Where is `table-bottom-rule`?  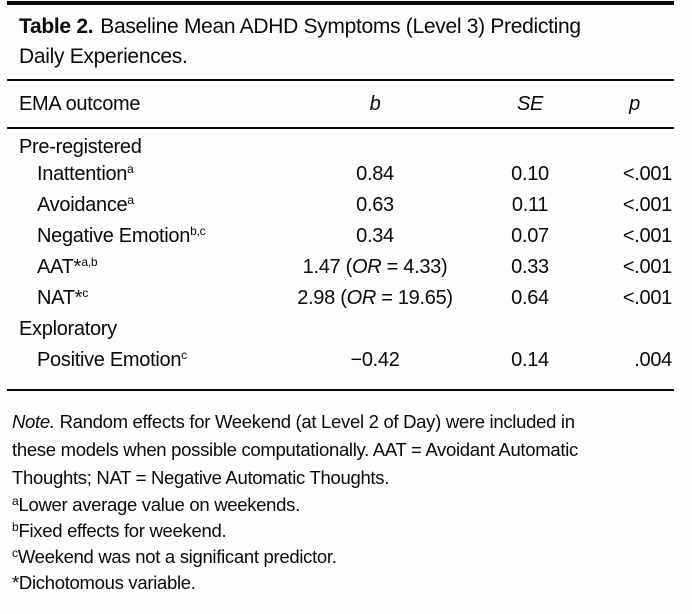 table-bottom-rule is located at coordinates (340, 390).